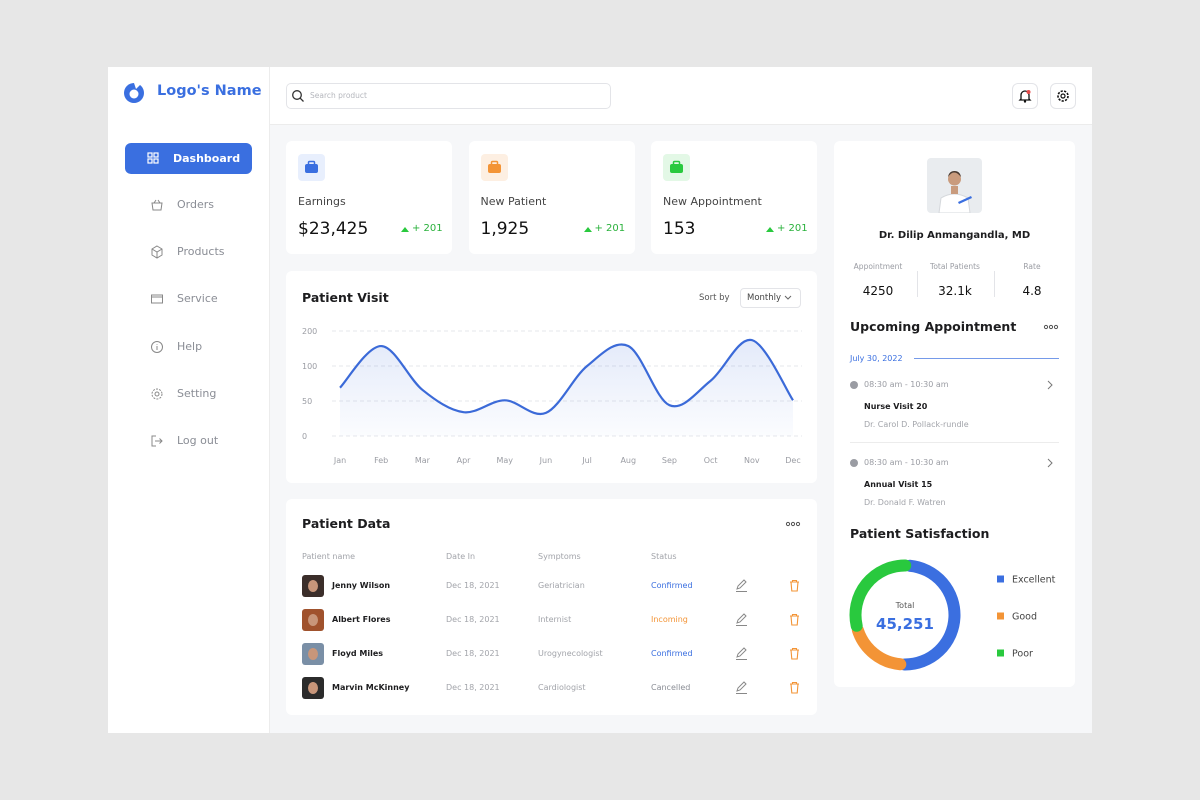  Describe the element at coordinates (854, 385) in the screenshot. I see `status-dot` at that location.